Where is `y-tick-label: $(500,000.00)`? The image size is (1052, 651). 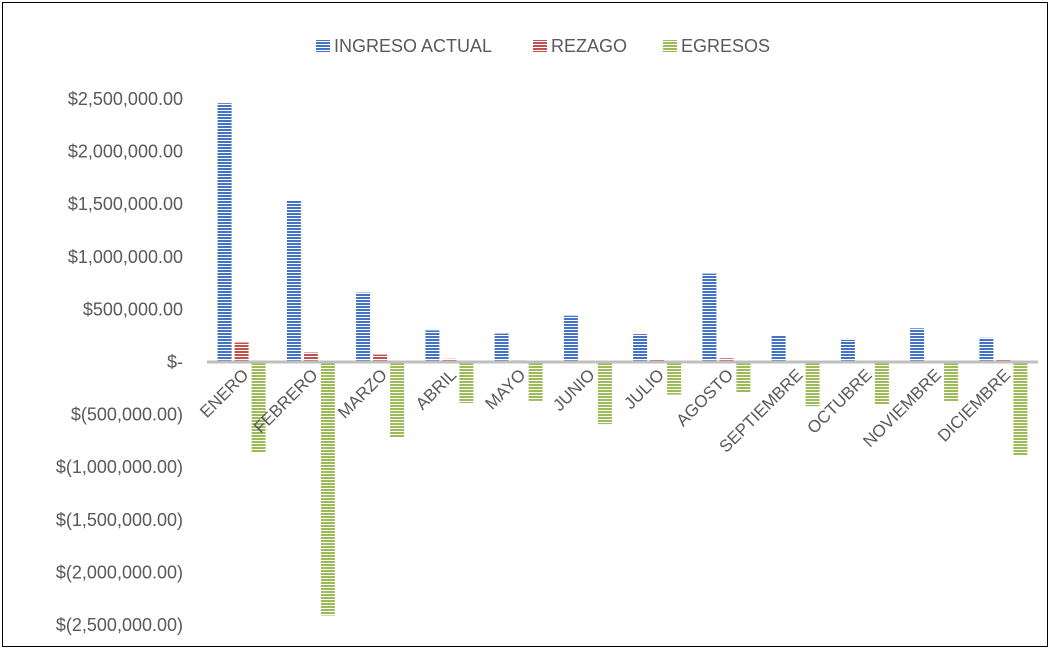 y-tick-label: $(500,000.00) is located at coordinates (127, 415).